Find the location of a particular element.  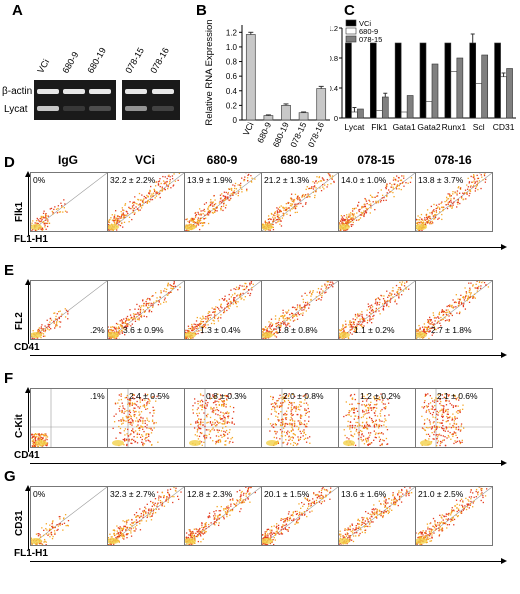

facs-x-axis-arrow is located at coordinates (268, 561).